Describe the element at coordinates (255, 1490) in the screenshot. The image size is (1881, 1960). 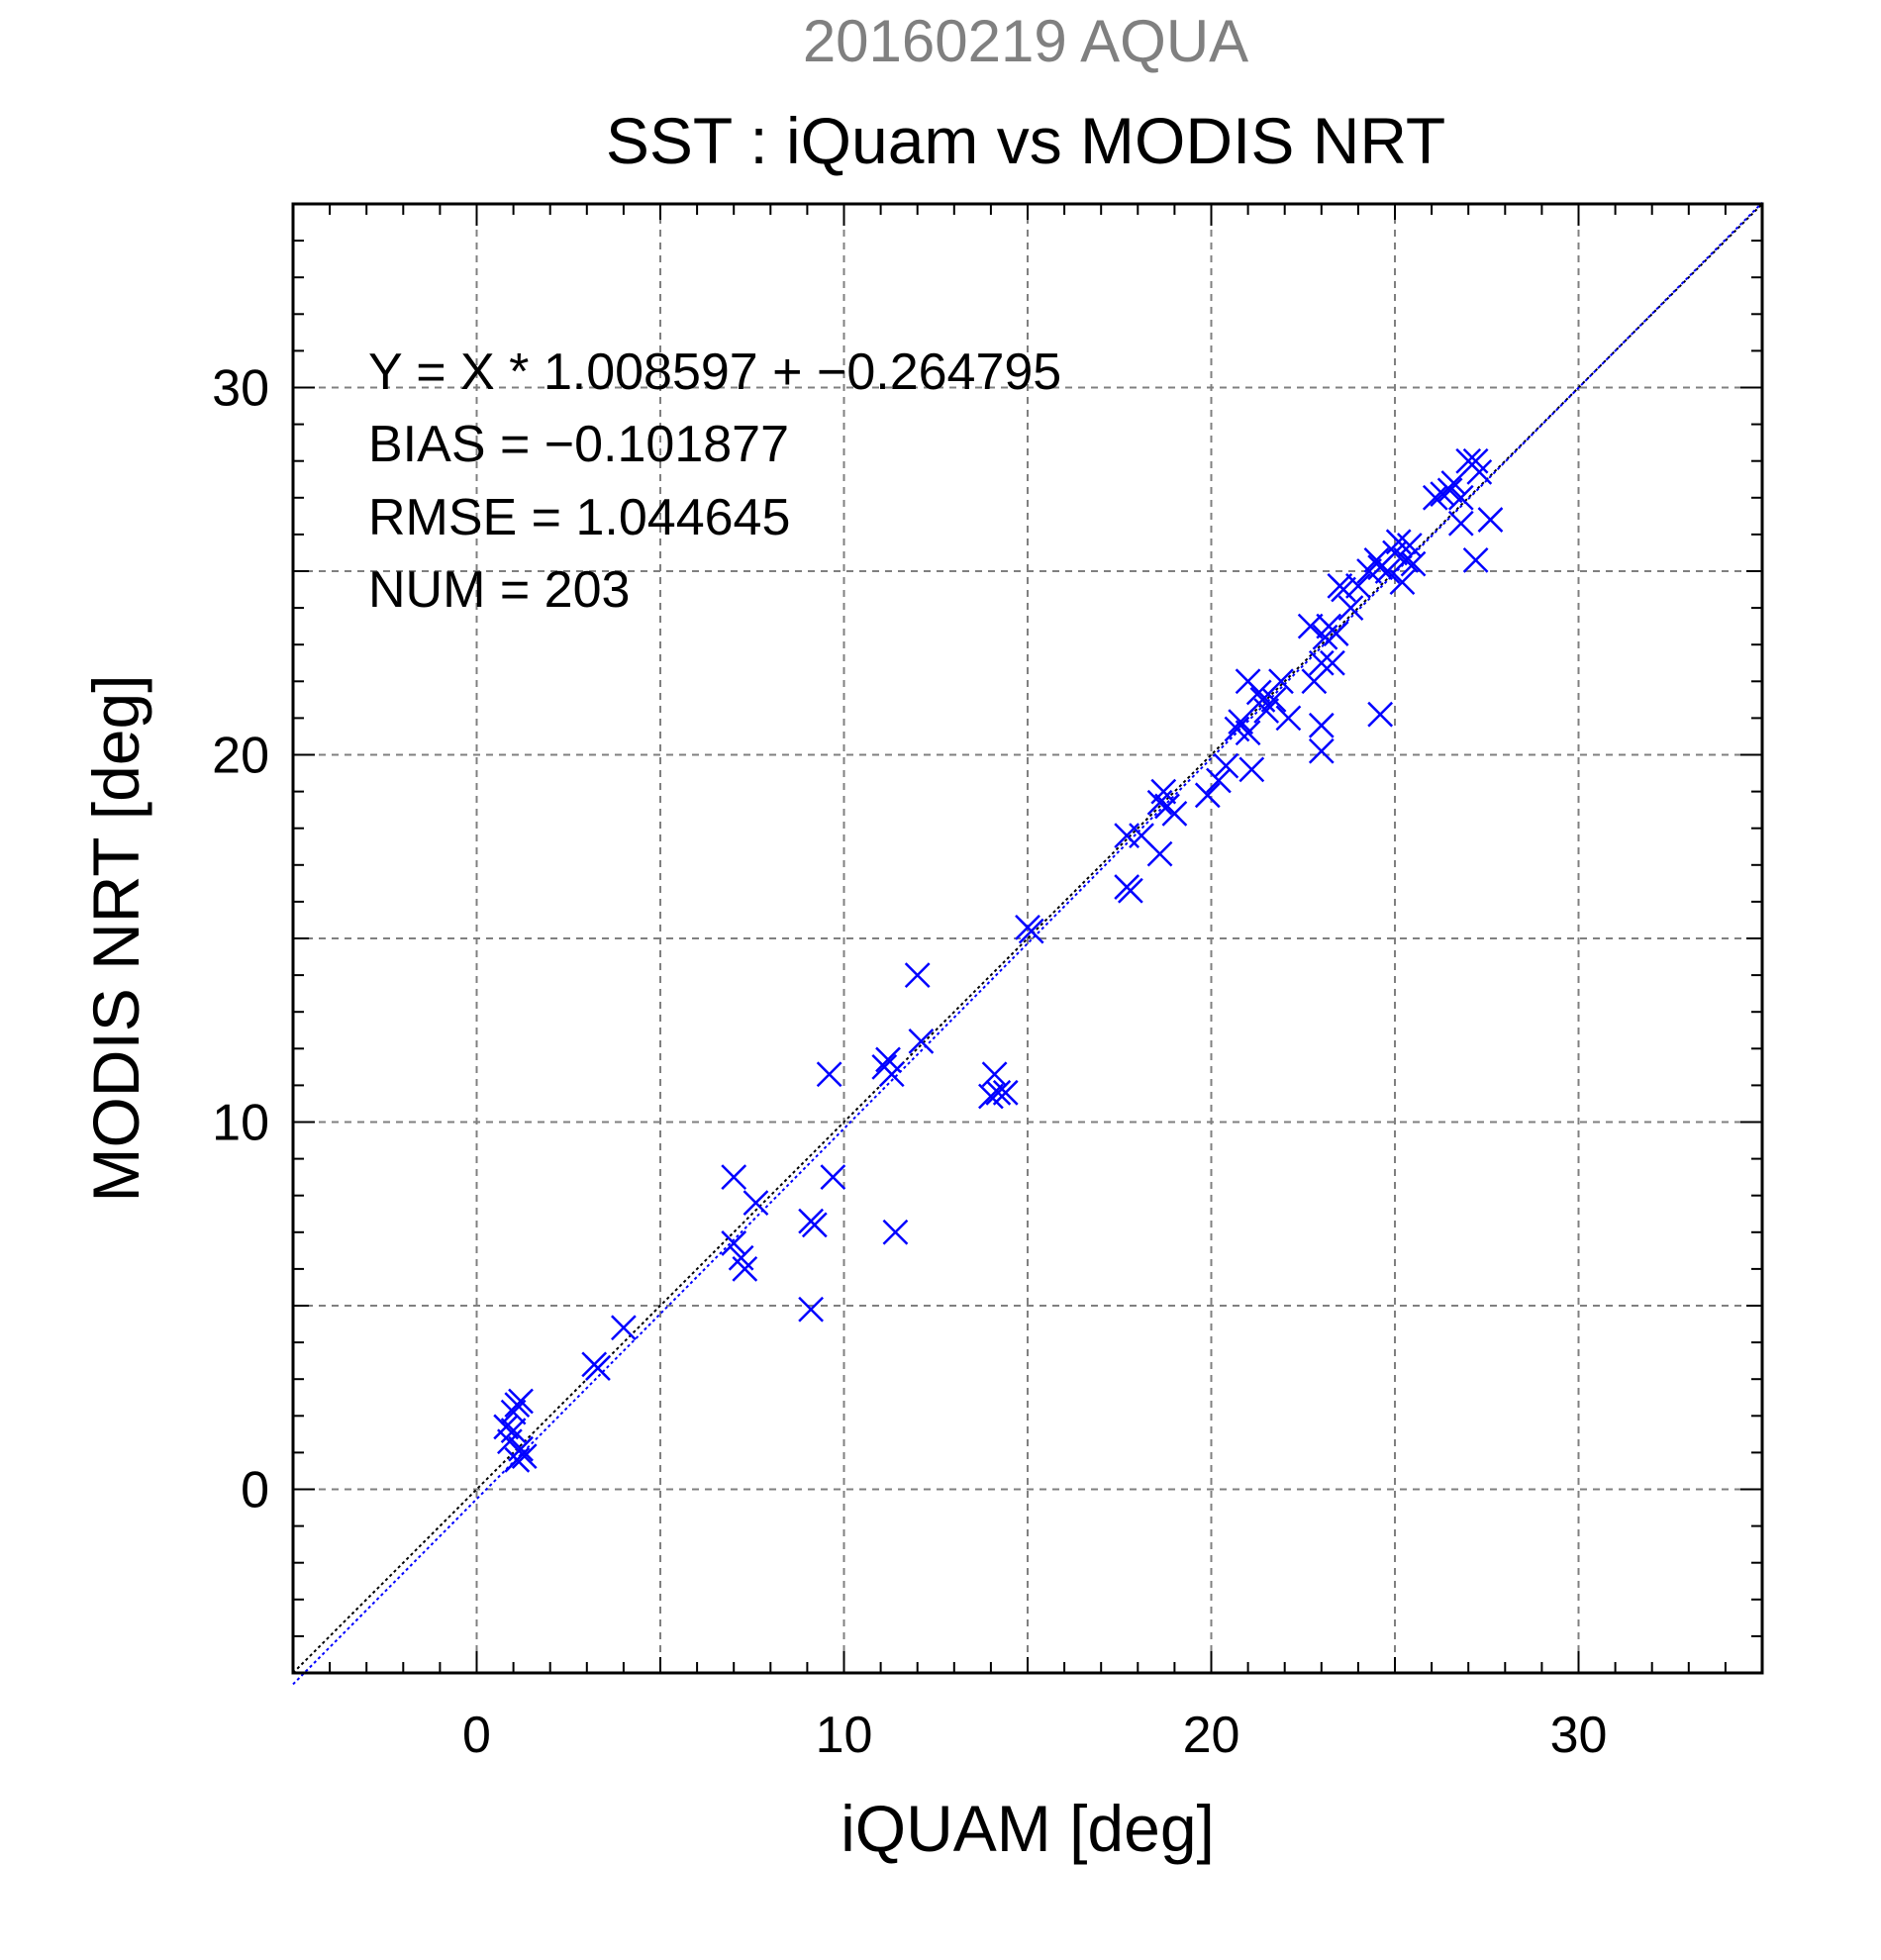
I see `y-tick-label: 0` at that location.